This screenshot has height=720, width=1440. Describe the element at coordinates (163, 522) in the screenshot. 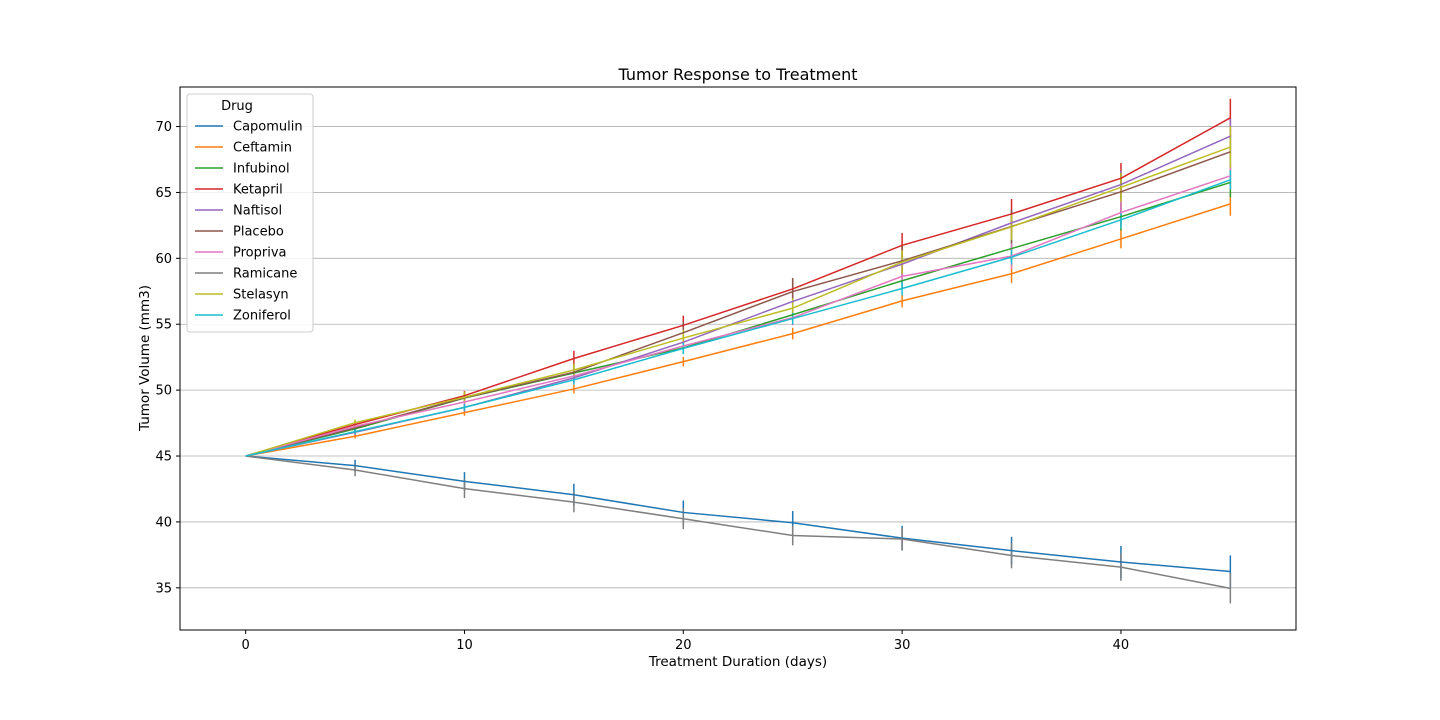

I see `y-tick-label: 40` at that location.